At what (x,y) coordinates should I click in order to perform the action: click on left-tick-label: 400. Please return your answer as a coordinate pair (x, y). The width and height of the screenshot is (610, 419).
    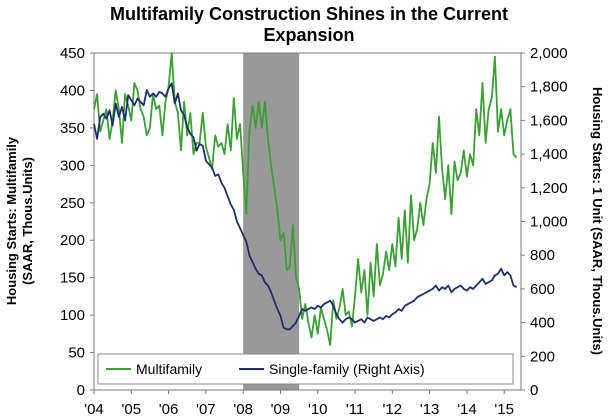
    Looking at the image, I should click on (72, 90).